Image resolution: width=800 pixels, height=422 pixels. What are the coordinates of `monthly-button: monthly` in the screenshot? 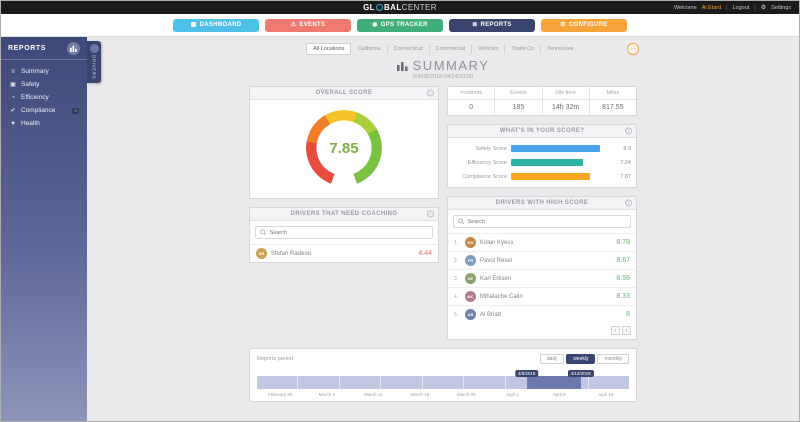 It's located at (613, 359).